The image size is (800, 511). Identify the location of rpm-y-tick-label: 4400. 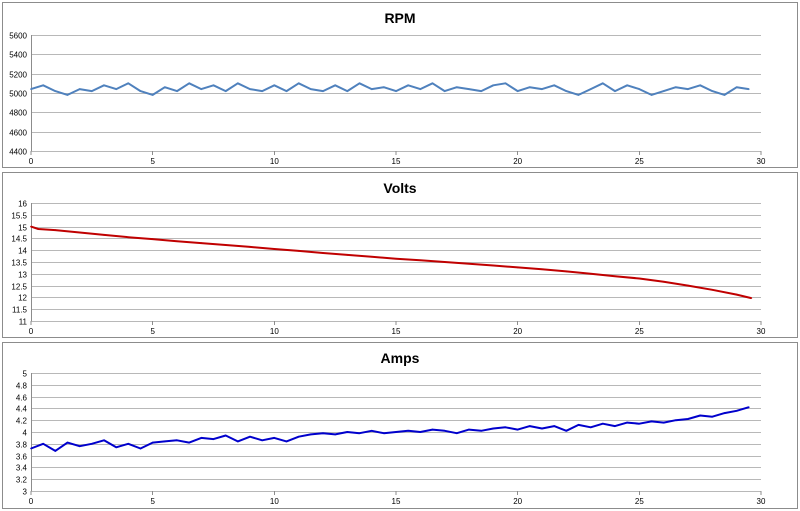
(18, 152).